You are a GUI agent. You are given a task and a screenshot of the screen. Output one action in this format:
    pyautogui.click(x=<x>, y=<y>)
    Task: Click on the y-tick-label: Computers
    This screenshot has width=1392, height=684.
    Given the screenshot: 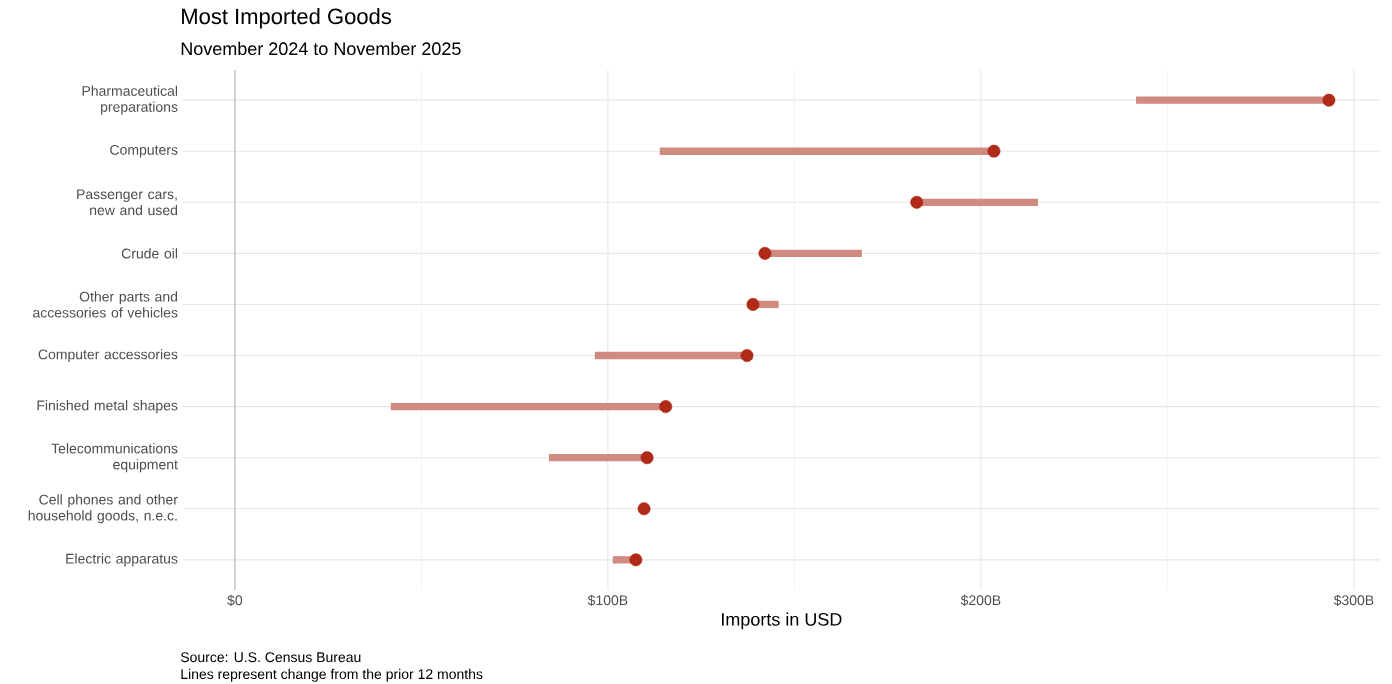 What is the action you would take?
    pyautogui.click(x=144, y=151)
    